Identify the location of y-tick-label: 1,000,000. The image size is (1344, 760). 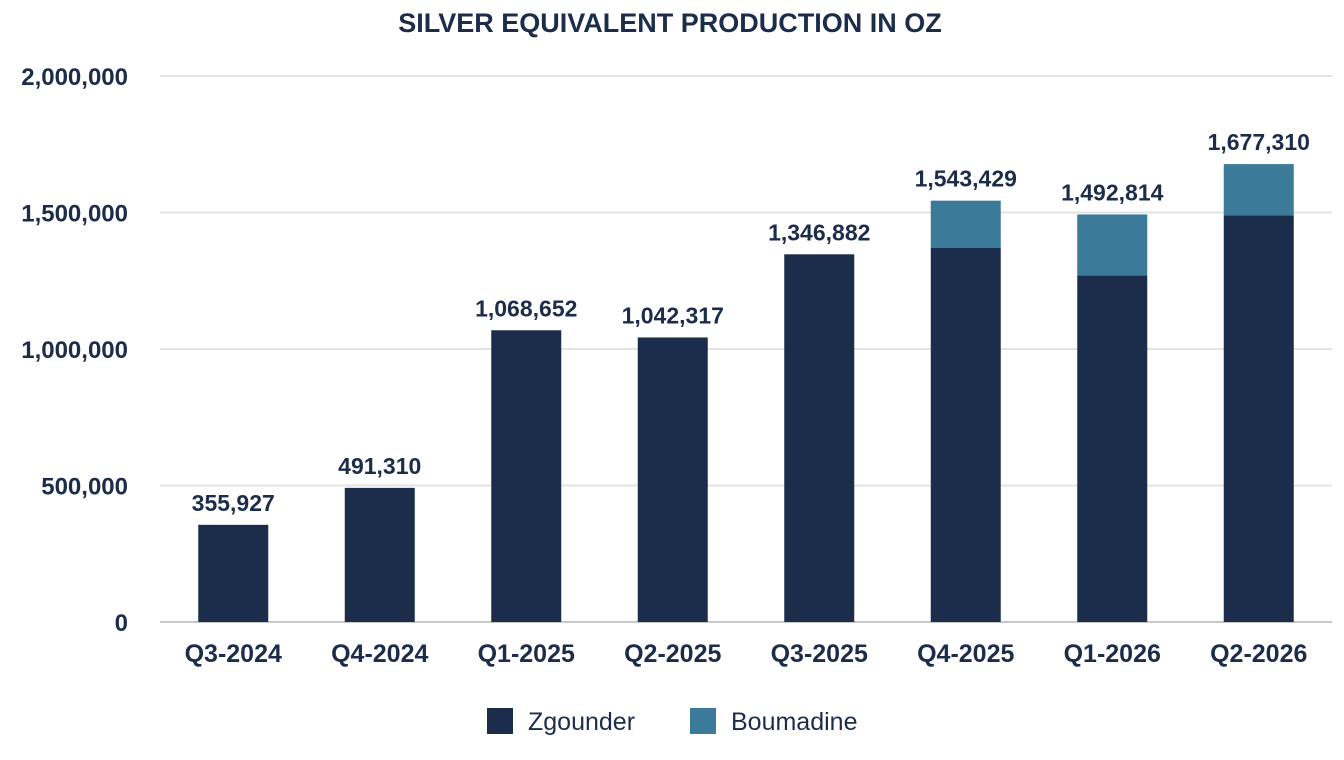
(74, 350).